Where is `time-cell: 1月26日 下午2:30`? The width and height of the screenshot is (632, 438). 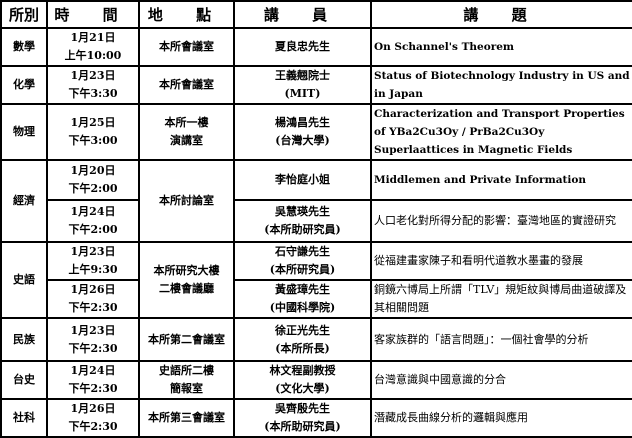
time-cell: 1月26日 下午2:30 is located at coordinates (93, 299).